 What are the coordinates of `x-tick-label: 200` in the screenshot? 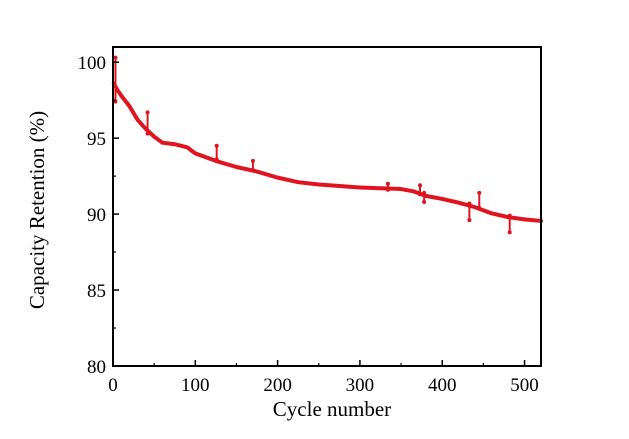 It's located at (277, 385).